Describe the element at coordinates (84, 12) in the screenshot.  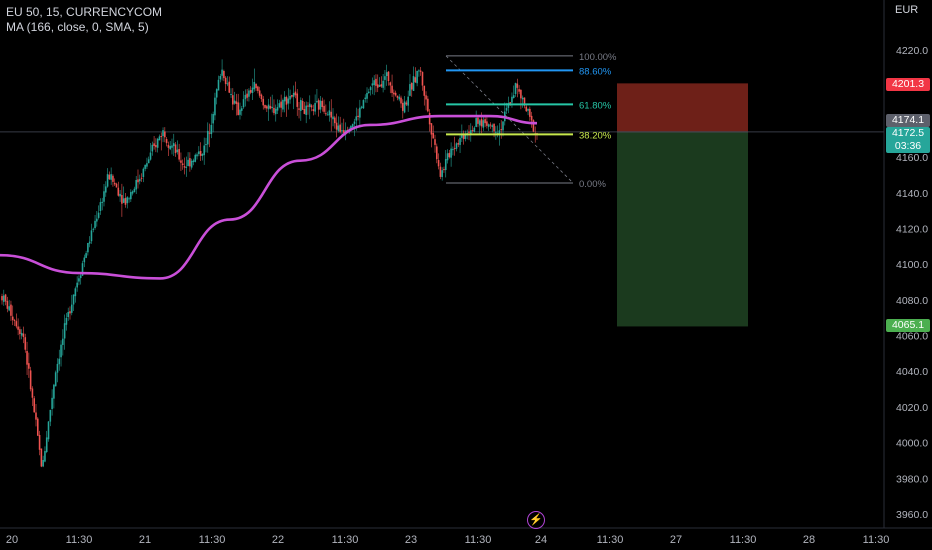
I see `symbol-legend: EU 50, 15, CURRENCYCOM` at that location.